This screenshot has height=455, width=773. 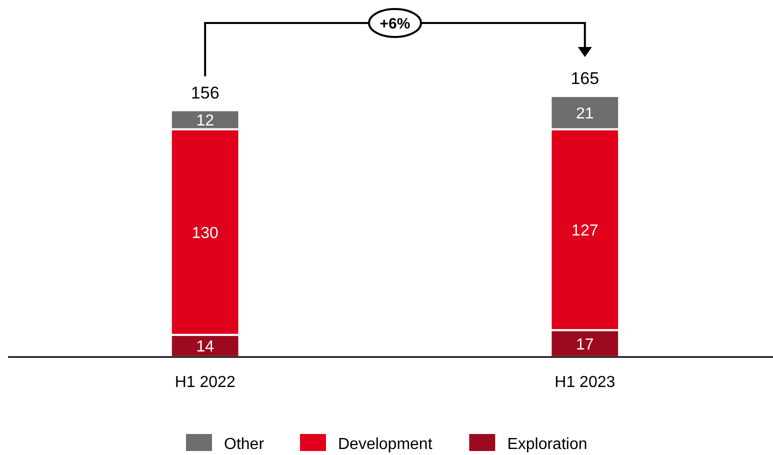 I want to click on text: +6%, so click(x=395, y=23).